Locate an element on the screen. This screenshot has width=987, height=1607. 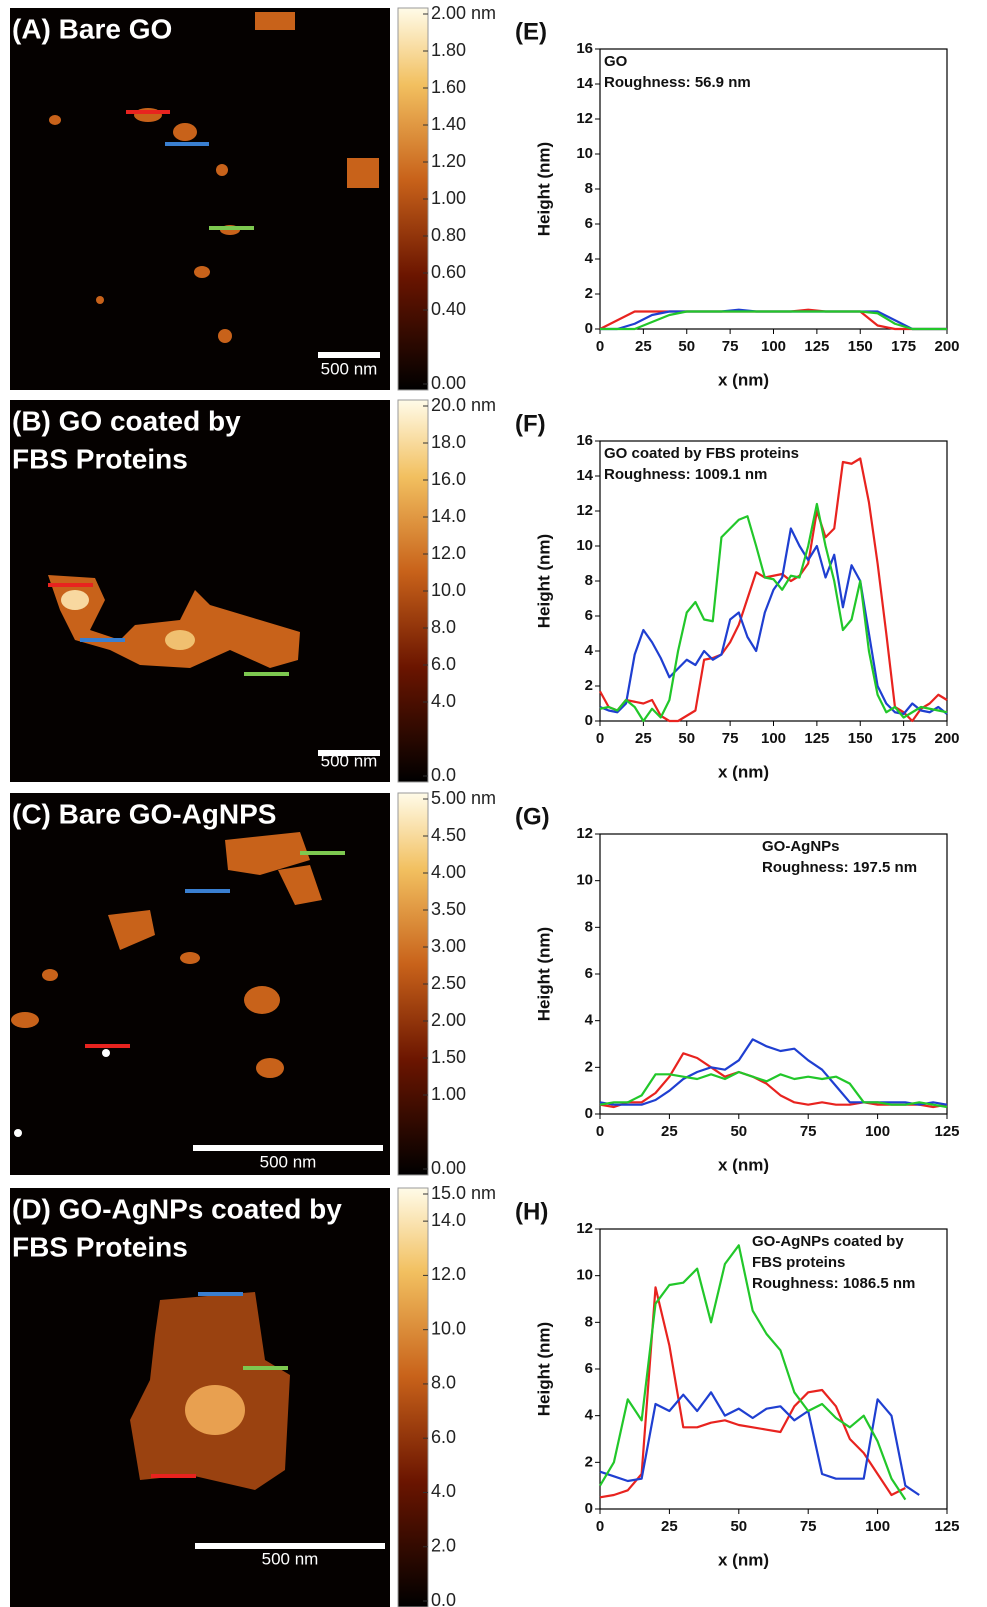
colorbar-tick-label: 6.0 is located at coordinates (443, 1437).